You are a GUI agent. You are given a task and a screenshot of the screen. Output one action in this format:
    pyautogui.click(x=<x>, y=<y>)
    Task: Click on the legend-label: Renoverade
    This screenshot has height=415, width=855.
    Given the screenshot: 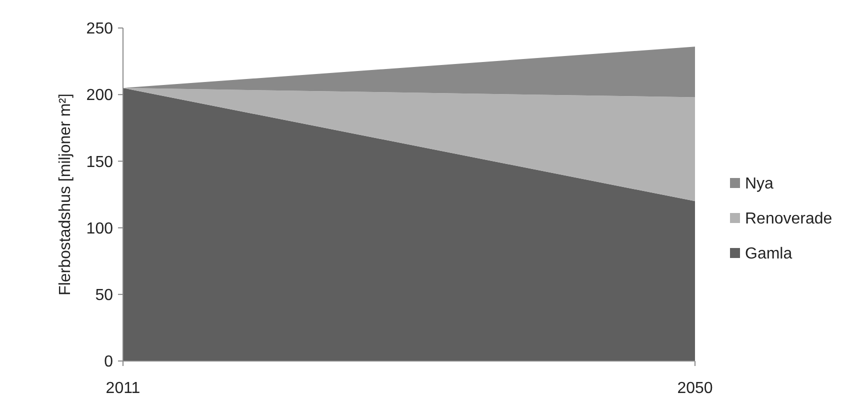 What is the action you would take?
    pyautogui.click(x=788, y=219)
    